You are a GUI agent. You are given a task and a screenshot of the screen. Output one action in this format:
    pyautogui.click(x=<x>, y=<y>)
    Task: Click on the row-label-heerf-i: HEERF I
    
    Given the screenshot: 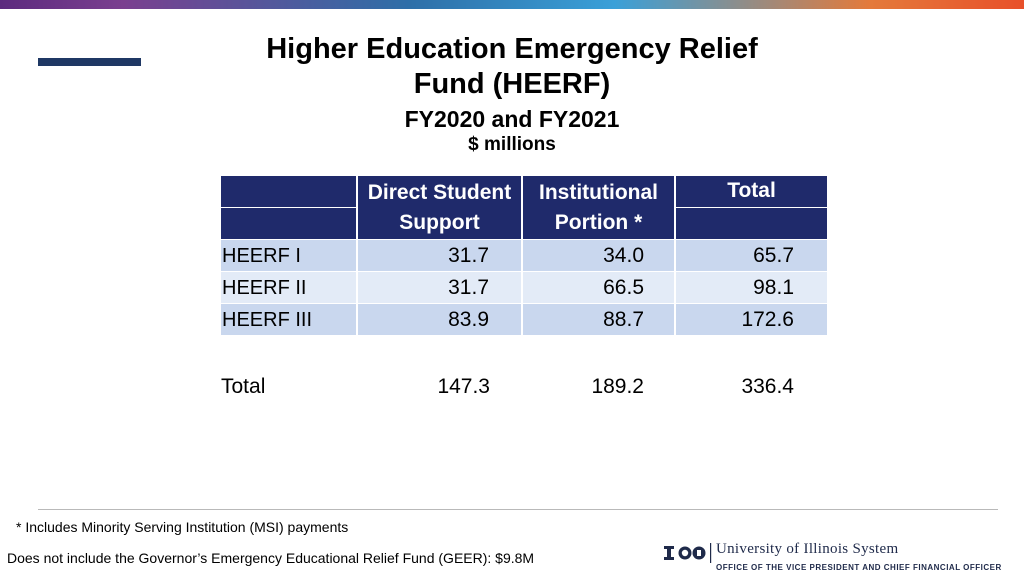 What is the action you would take?
    pyautogui.click(x=288, y=255)
    